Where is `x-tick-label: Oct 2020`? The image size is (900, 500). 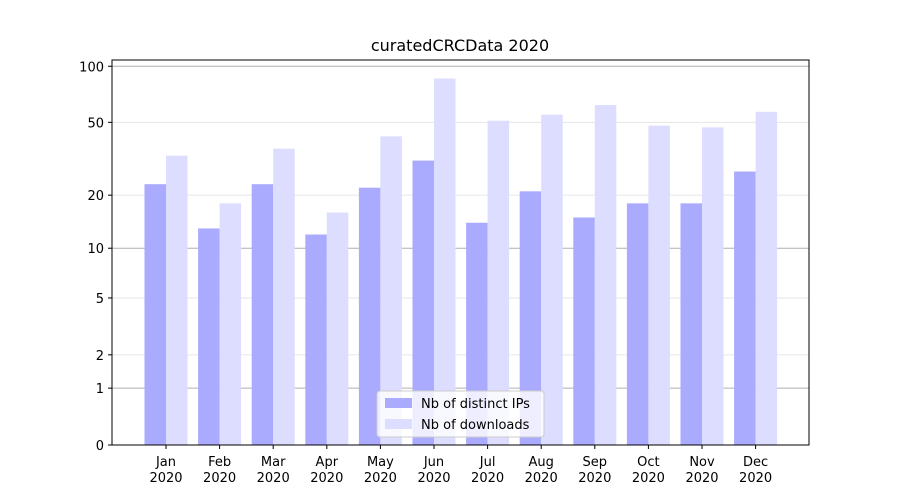
x-tick-label: Oct 2020 is located at coordinates (648, 470).